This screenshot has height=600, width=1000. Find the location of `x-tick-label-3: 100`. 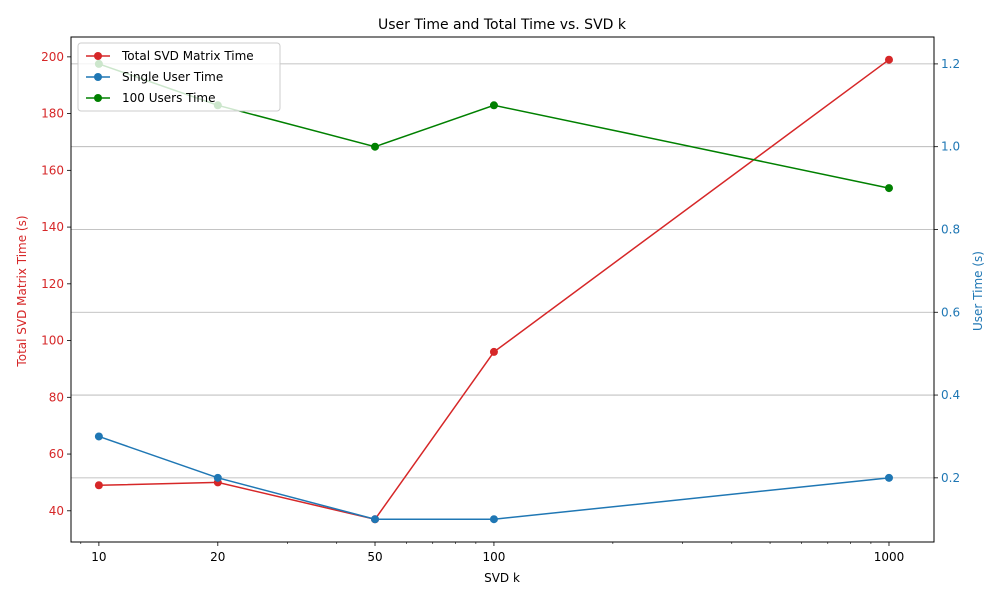

x-tick-label-3: 100 is located at coordinates (493, 557).